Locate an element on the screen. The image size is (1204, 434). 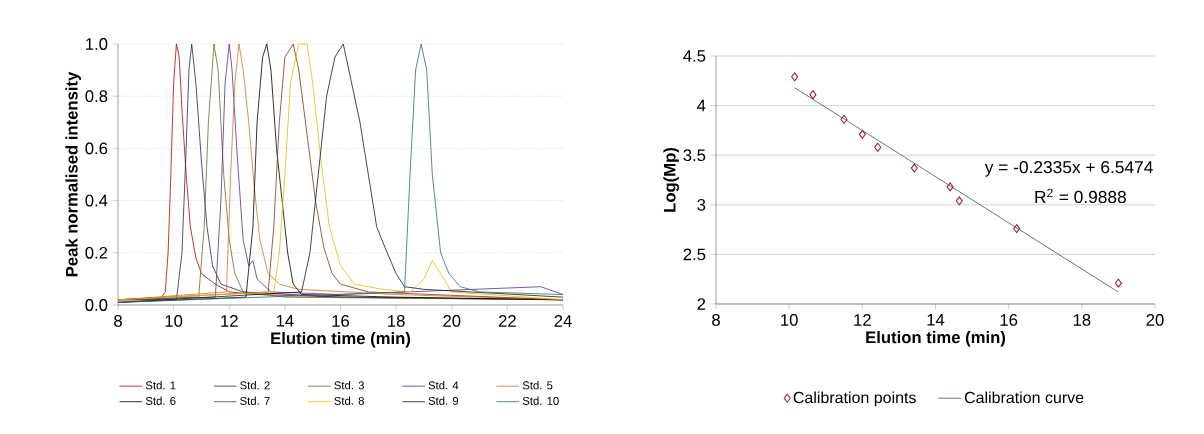
y-tick-label: 2.5 is located at coordinates (694, 254).